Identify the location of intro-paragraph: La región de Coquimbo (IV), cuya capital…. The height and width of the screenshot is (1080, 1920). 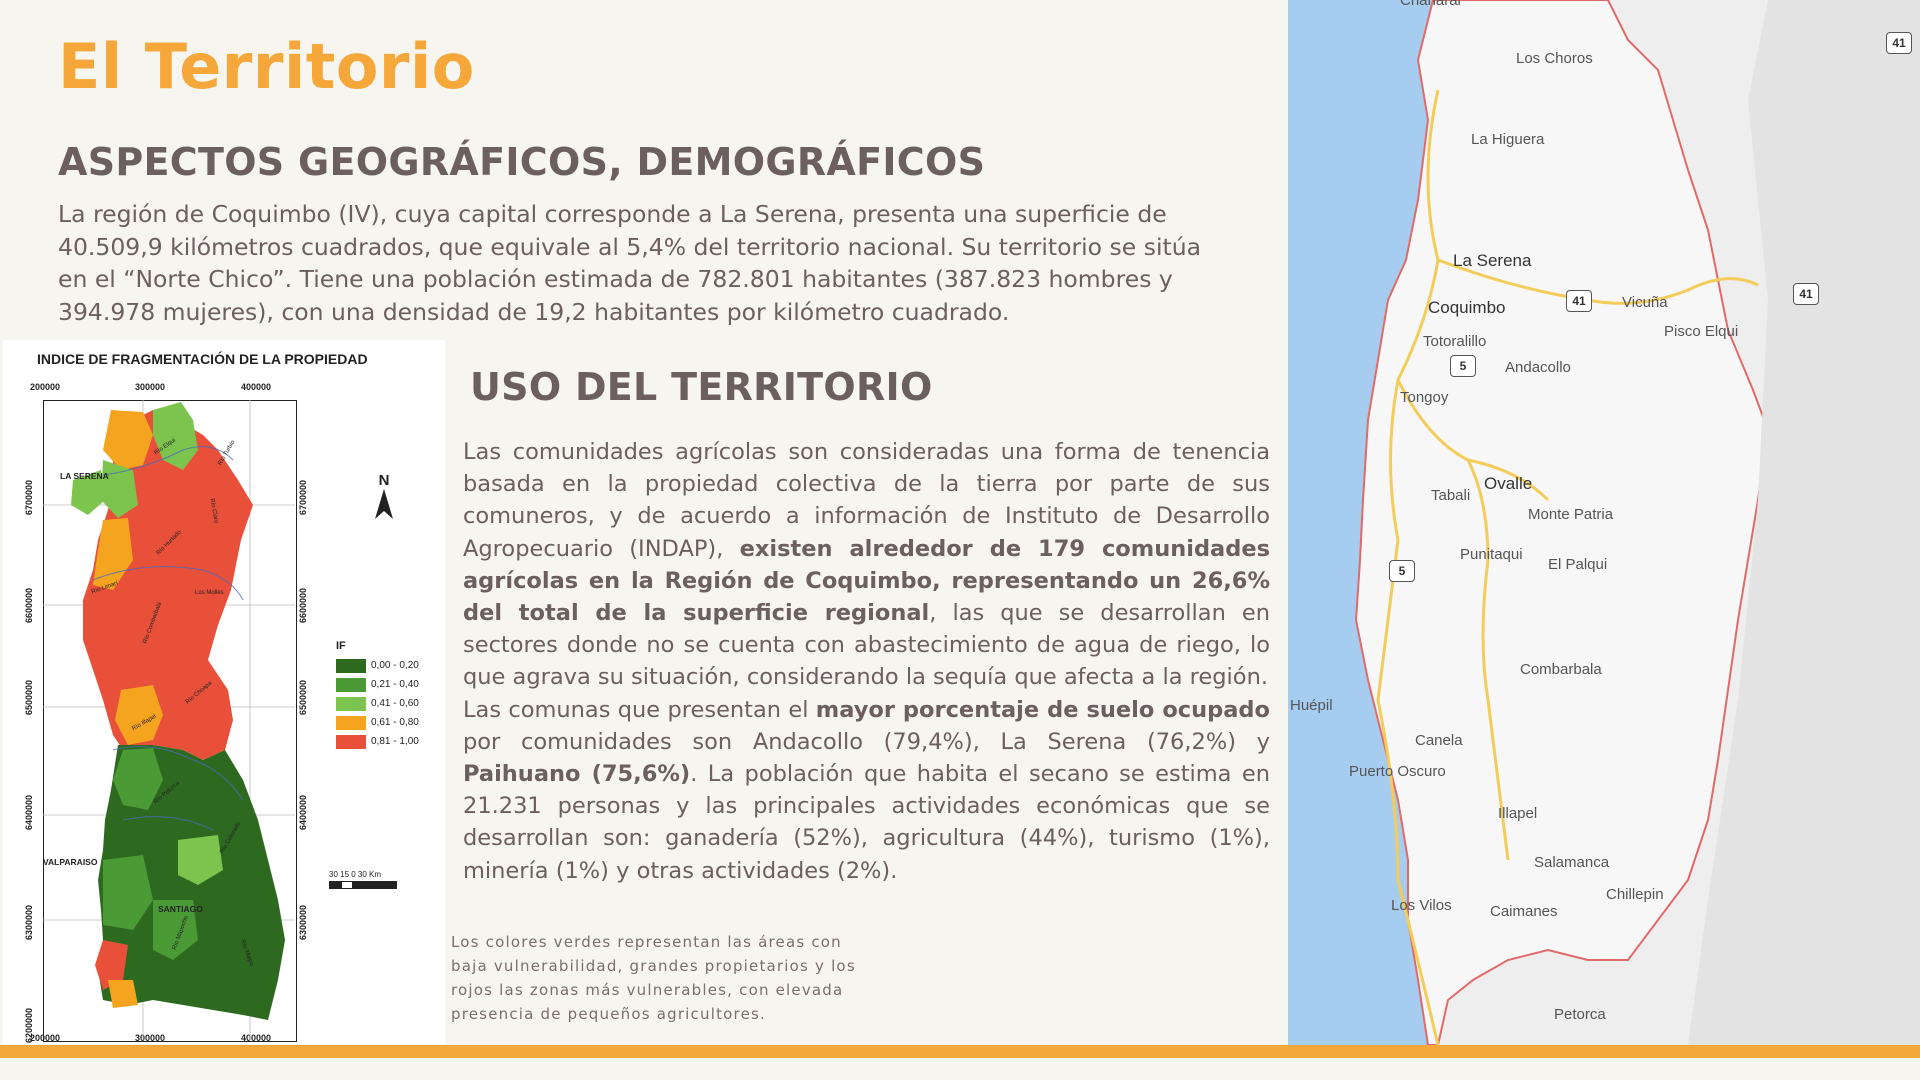
(629, 263).